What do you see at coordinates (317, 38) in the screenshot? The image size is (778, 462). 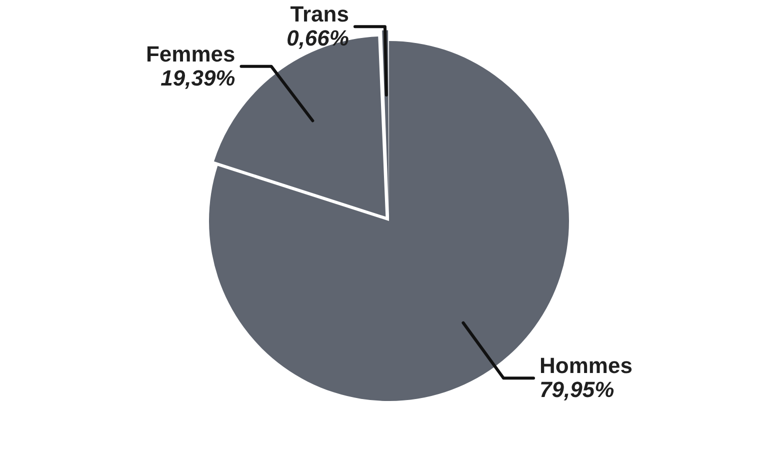 I see `data-label: 0,66%` at bounding box center [317, 38].